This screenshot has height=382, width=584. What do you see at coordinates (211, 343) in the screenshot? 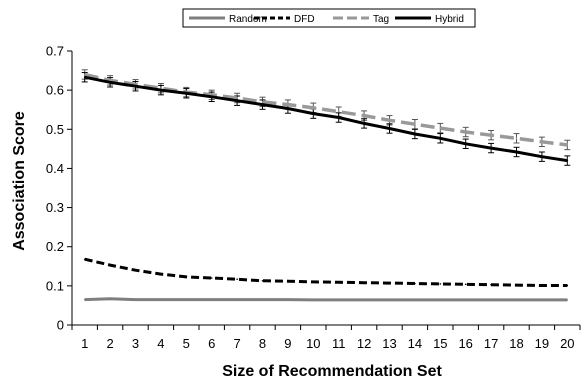
I see `x-tick-label: 6` at bounding box center [211, 343].